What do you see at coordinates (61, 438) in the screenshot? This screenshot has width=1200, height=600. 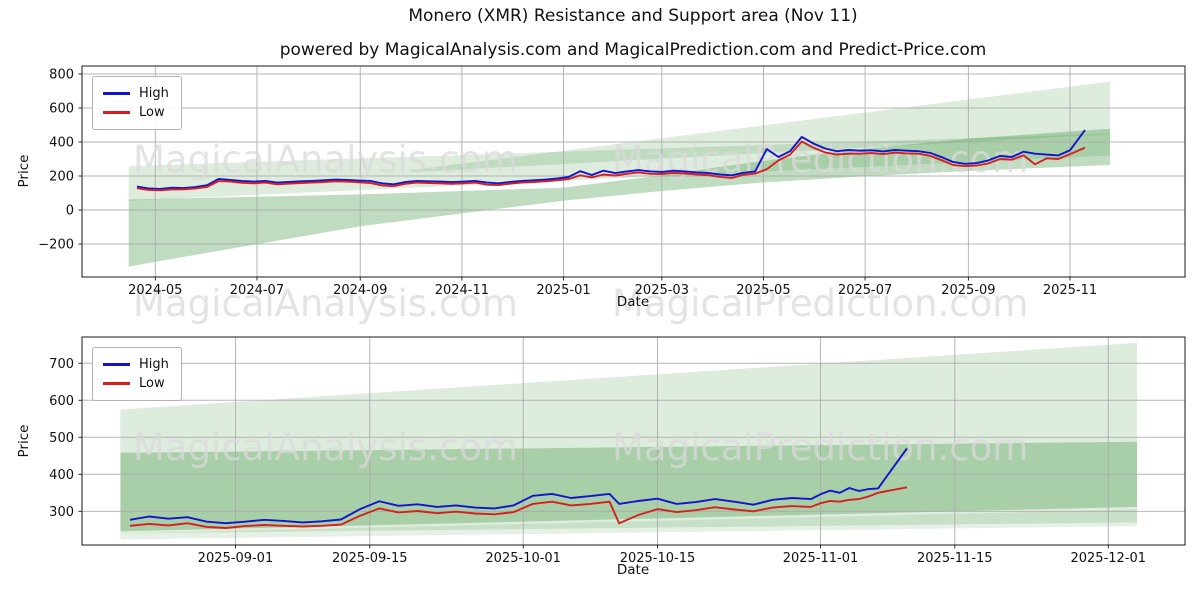 I see `y-tick-label: 500` at bounding box center [61, 438].